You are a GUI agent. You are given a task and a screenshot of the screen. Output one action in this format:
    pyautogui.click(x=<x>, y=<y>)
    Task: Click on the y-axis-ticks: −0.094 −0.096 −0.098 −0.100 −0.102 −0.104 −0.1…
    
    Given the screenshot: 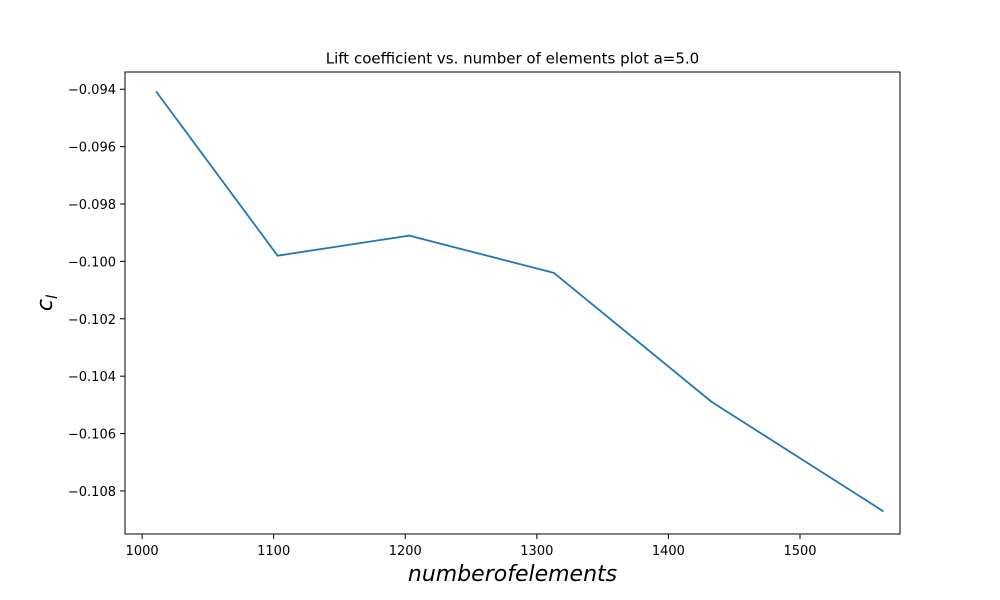 What is the action you would take?
    pyautogui.click(x=96, y=291)
    